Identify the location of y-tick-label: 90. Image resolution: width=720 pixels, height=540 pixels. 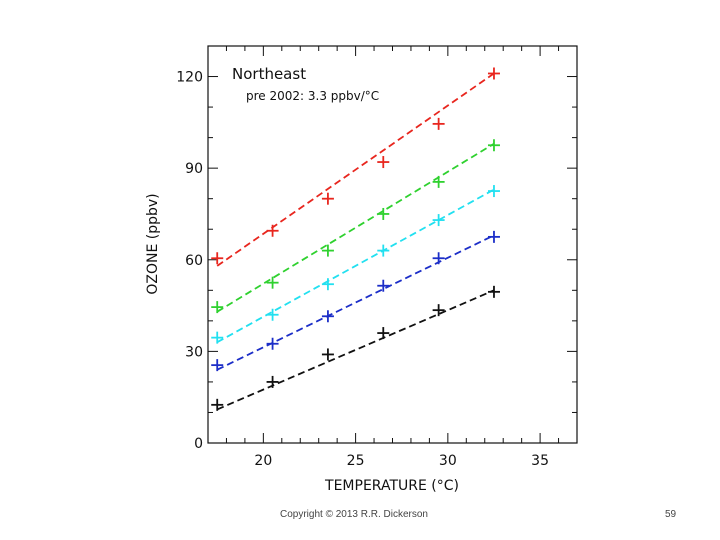
(194, 169).